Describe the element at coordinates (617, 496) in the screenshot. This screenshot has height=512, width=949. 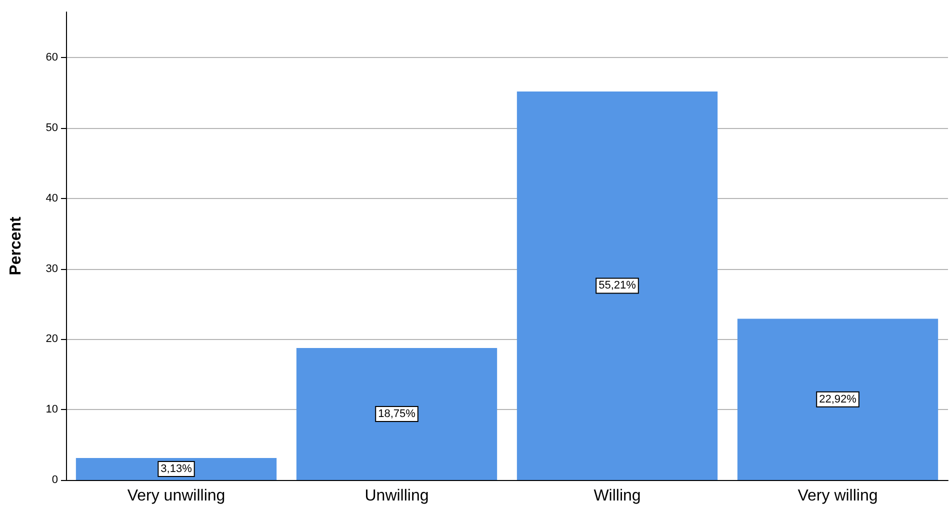
I see `x-tick-label: Willing` at that location.